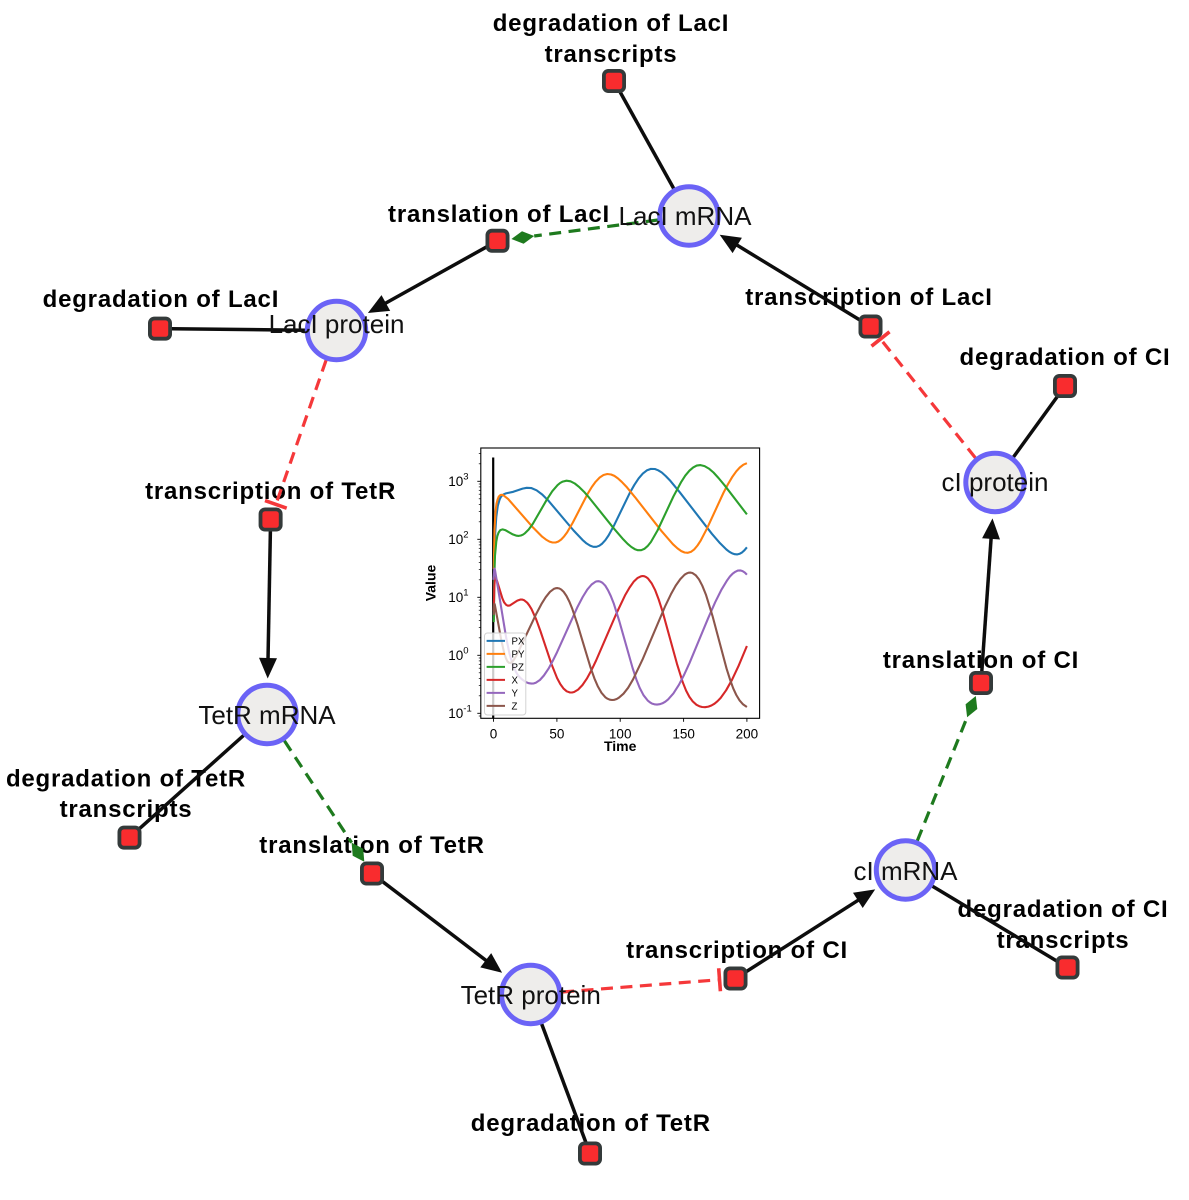 This screenshot has width=1189, height=1200. What do you see at coordinates (995, 482) in the screenshot?
I see `svg-text: cI protein` at bounding box center [995, 482].